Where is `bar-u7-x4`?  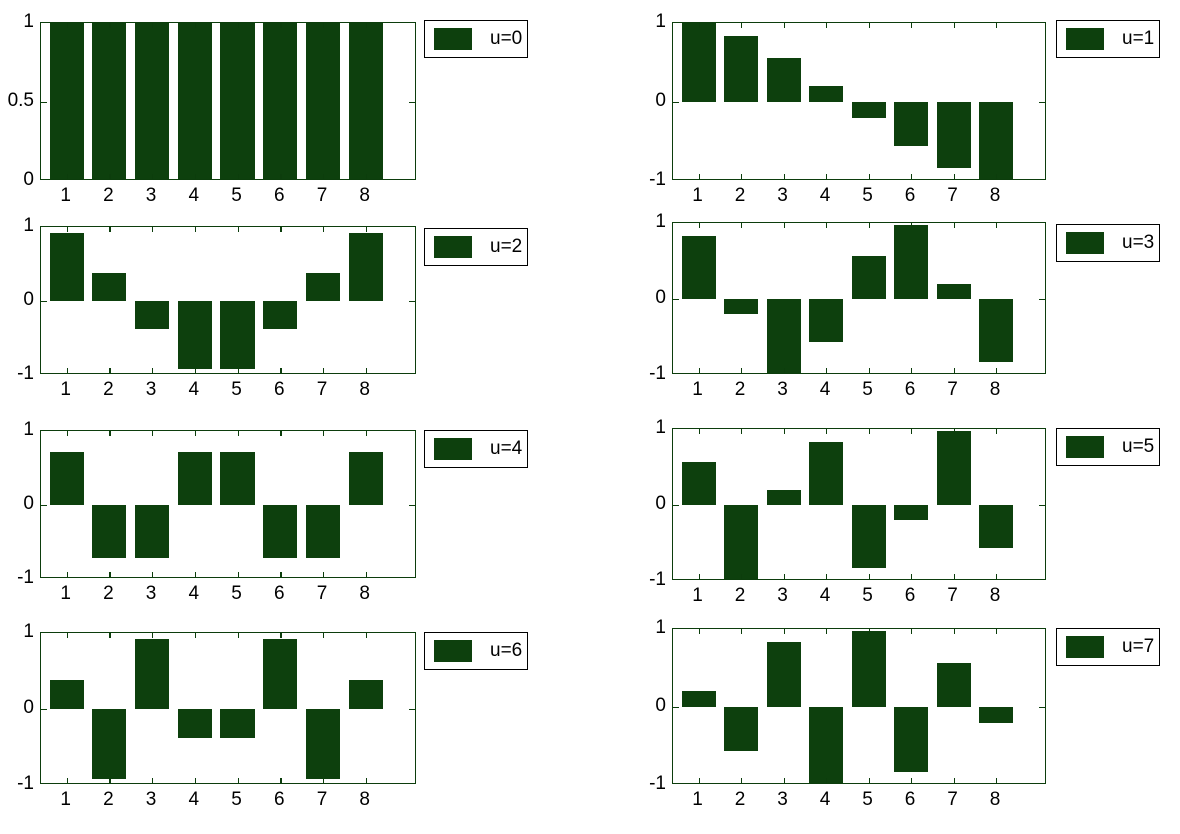 bar-u7-x4 is located at coordinates (826, 745).